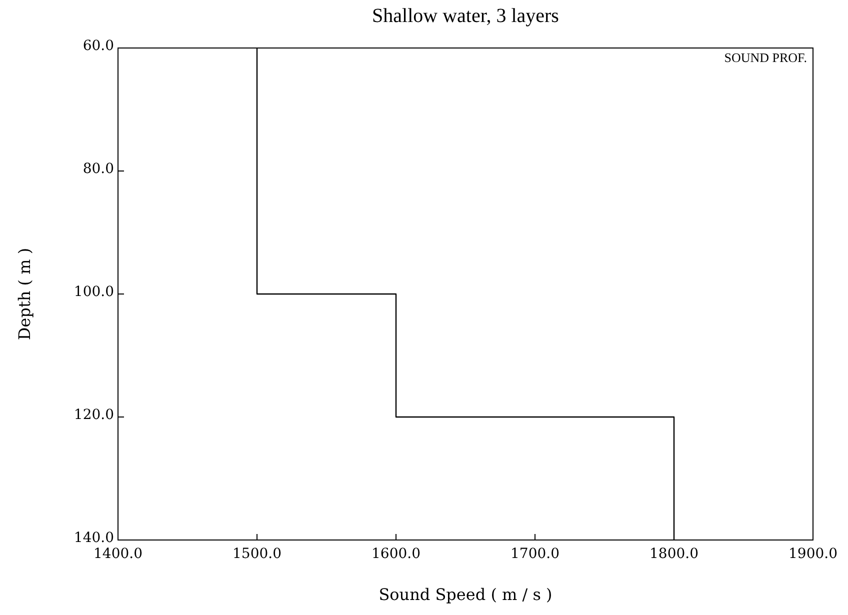 This screenshot has width=848, height=615. I want to click on y-tick-label: 60.0, so click(98, 46).